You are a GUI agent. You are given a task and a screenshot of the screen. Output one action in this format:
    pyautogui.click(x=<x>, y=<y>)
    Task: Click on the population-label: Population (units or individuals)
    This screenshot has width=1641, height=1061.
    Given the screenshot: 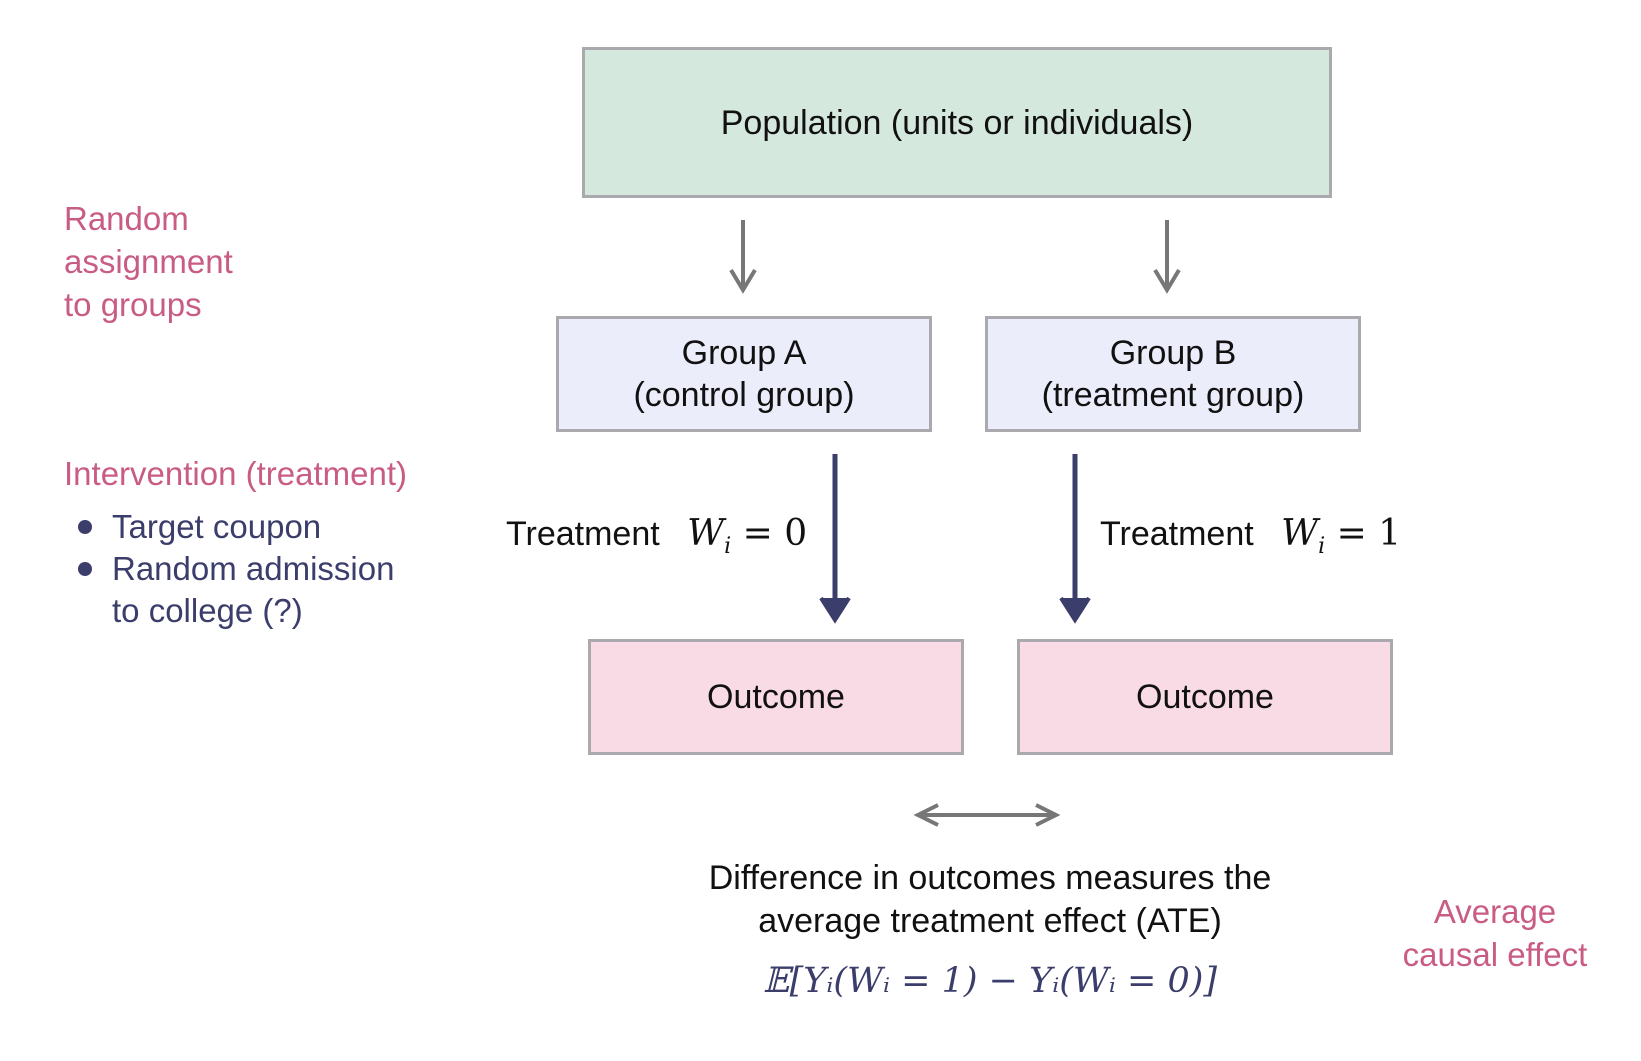 What is the action you would take?
    pyautogui.click(x=957, y=122)
    